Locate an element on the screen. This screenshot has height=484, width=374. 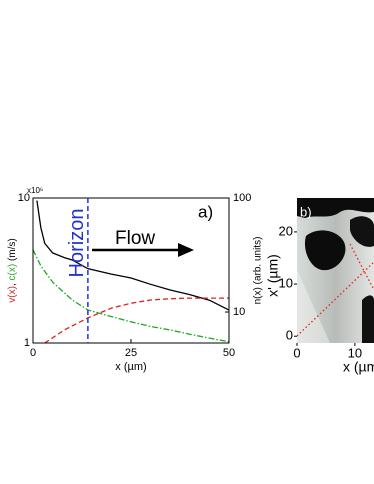
y-axis-label: x' (µm) is located at coordinates (273, 275).